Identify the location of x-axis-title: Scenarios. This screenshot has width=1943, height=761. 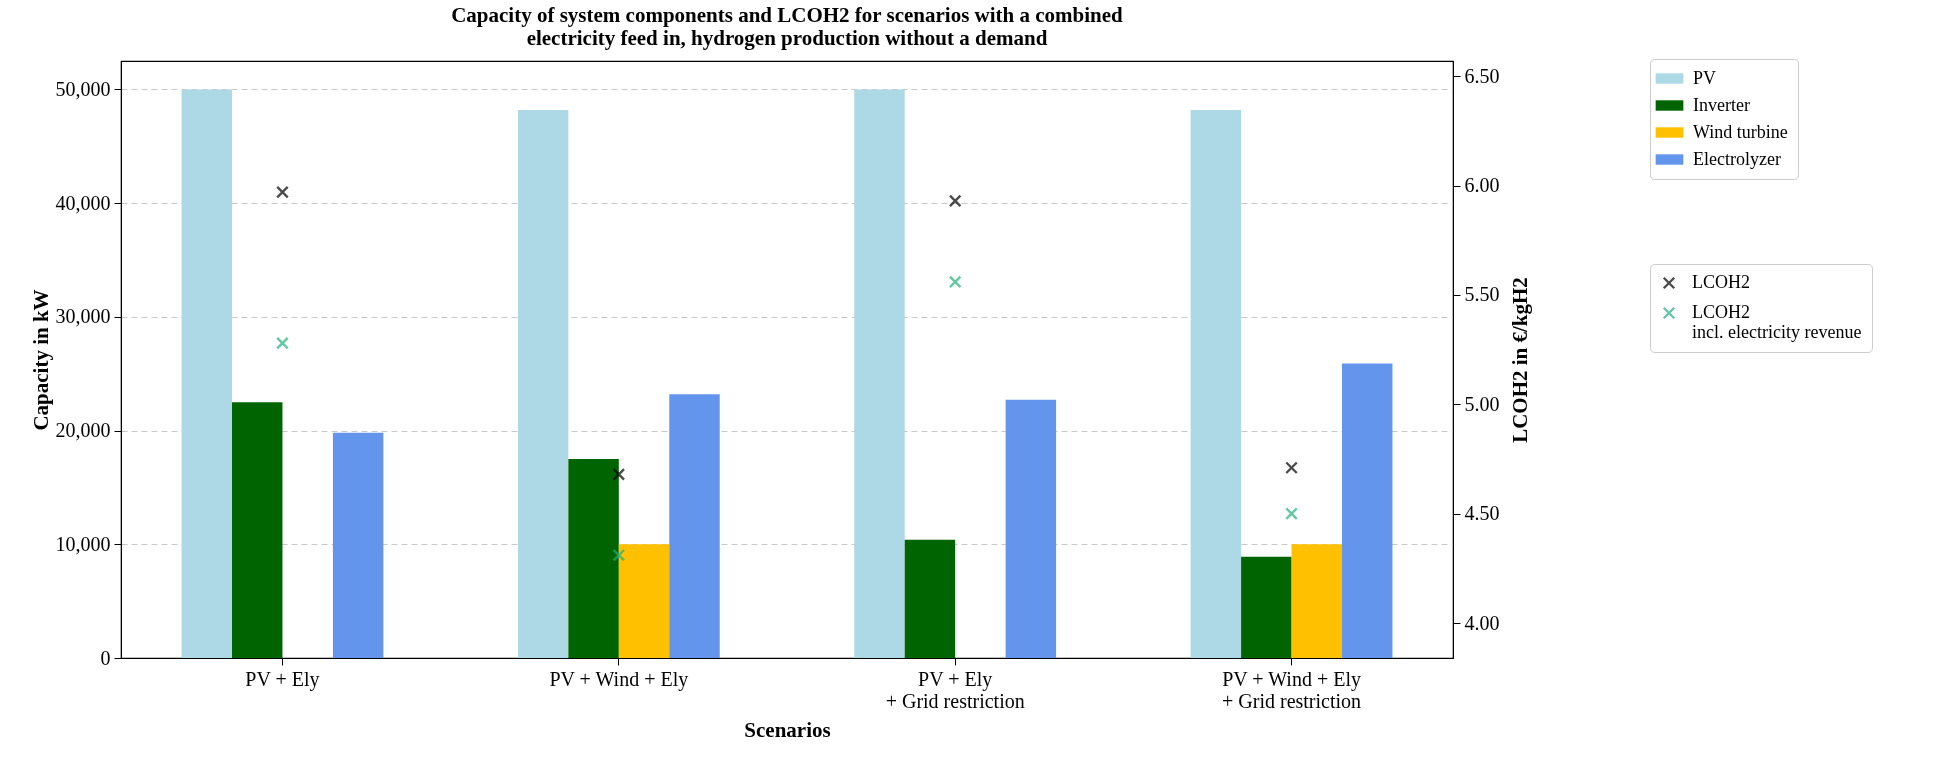
(787, 729).